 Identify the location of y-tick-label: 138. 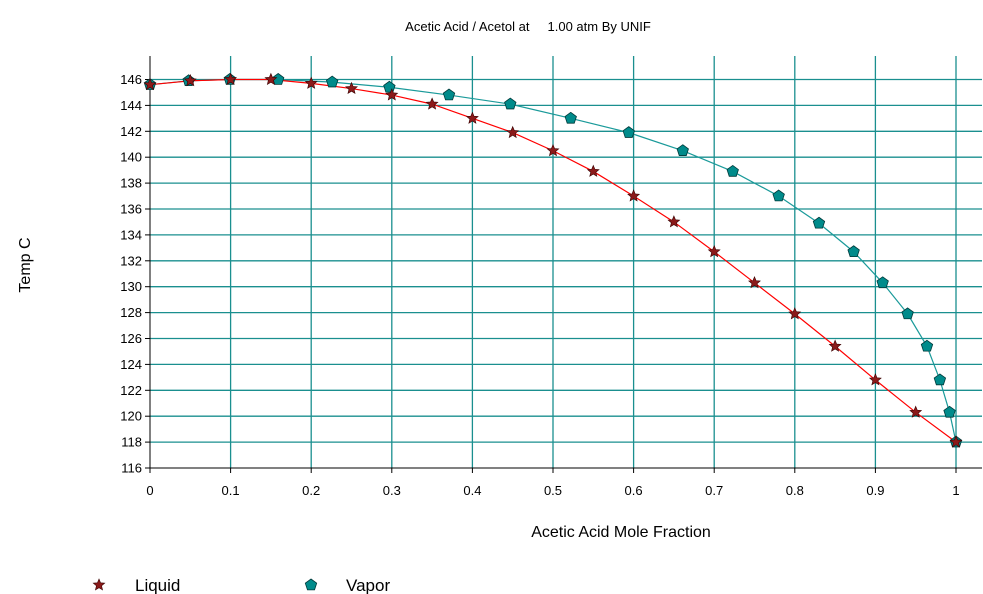
(131, 183).